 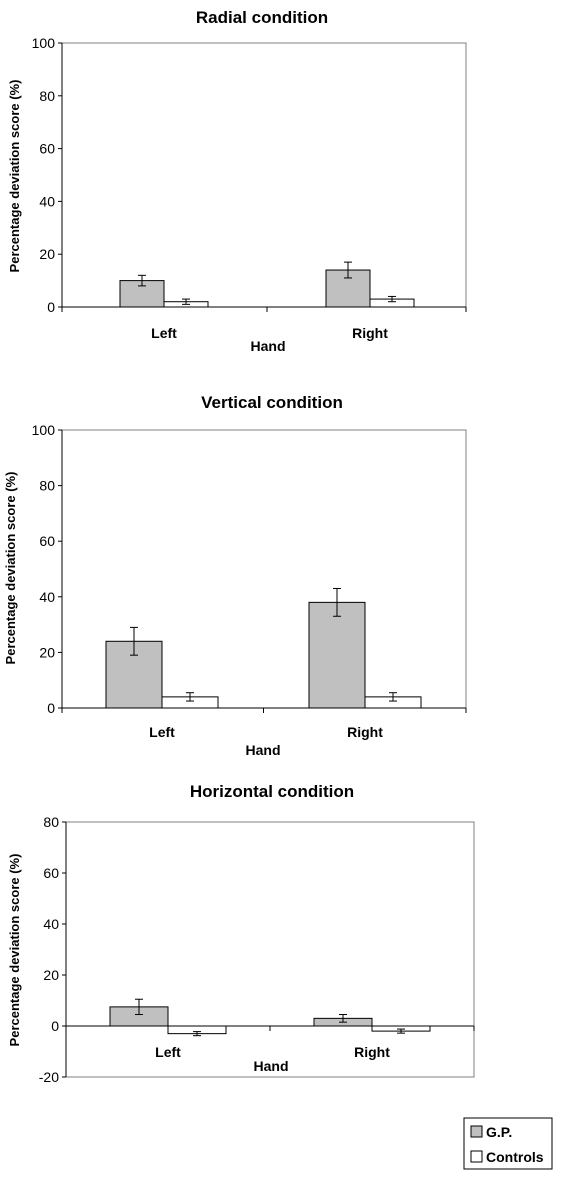 I want to click on legend: G.P. Controls, so click(x=508, y=1143).